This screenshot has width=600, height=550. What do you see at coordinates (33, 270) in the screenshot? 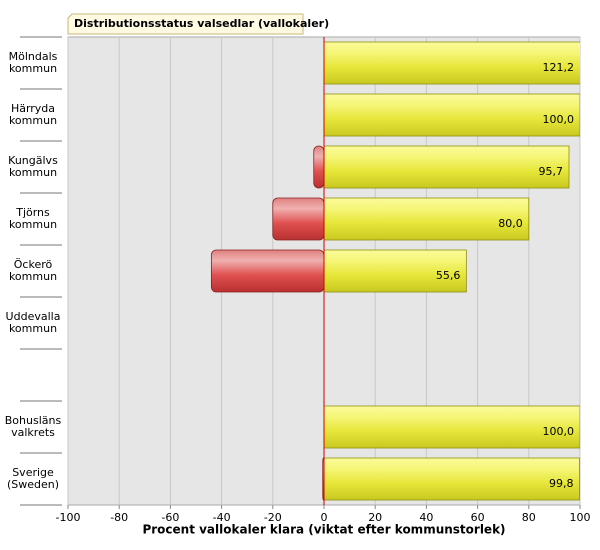
I see `y-tick-label: Öckerö kommun` at bounding box center [33, 270].